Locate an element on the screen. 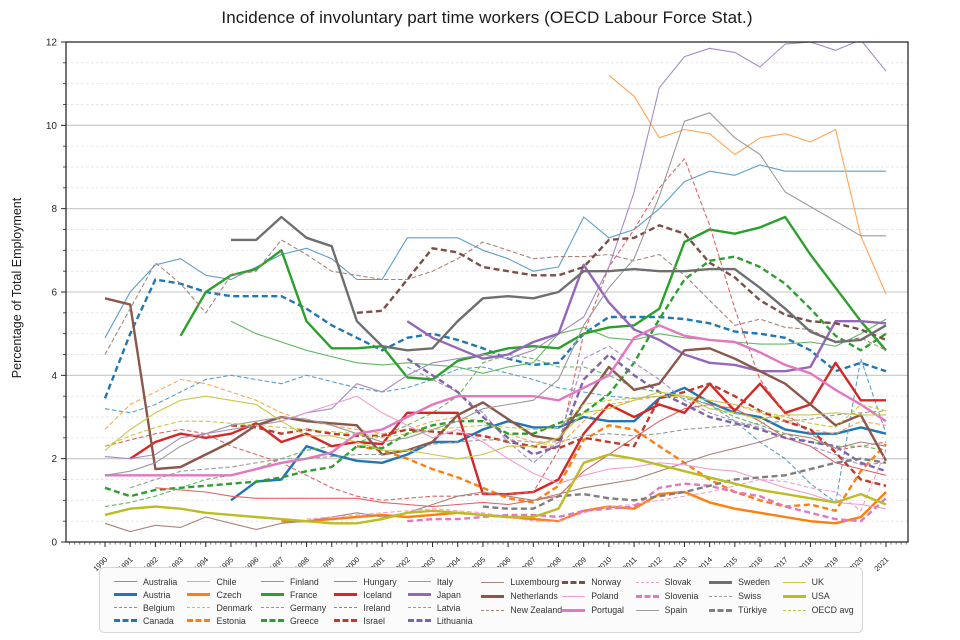 The image size is (960, 640). legend-label: Canada is located at coordinates (158, 620).